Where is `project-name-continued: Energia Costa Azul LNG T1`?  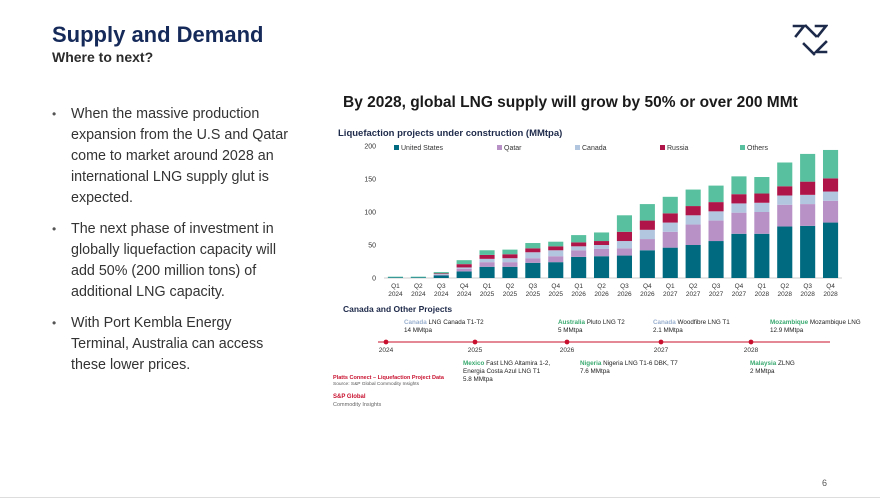
project-name-continued: Energia Costa Azul LNG T1 is located at coordinates (502, 371).